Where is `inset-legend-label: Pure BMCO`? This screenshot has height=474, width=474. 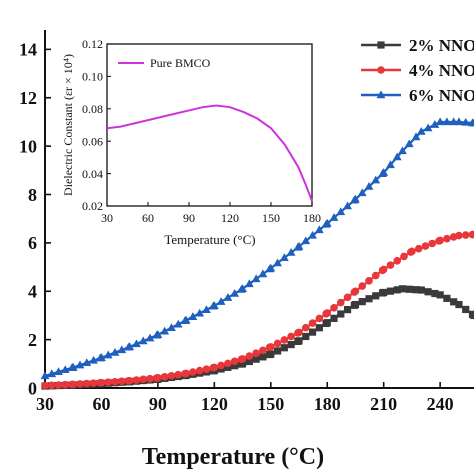 inset-legend-label: Pure BMCO is located at coordinates (180, 63).